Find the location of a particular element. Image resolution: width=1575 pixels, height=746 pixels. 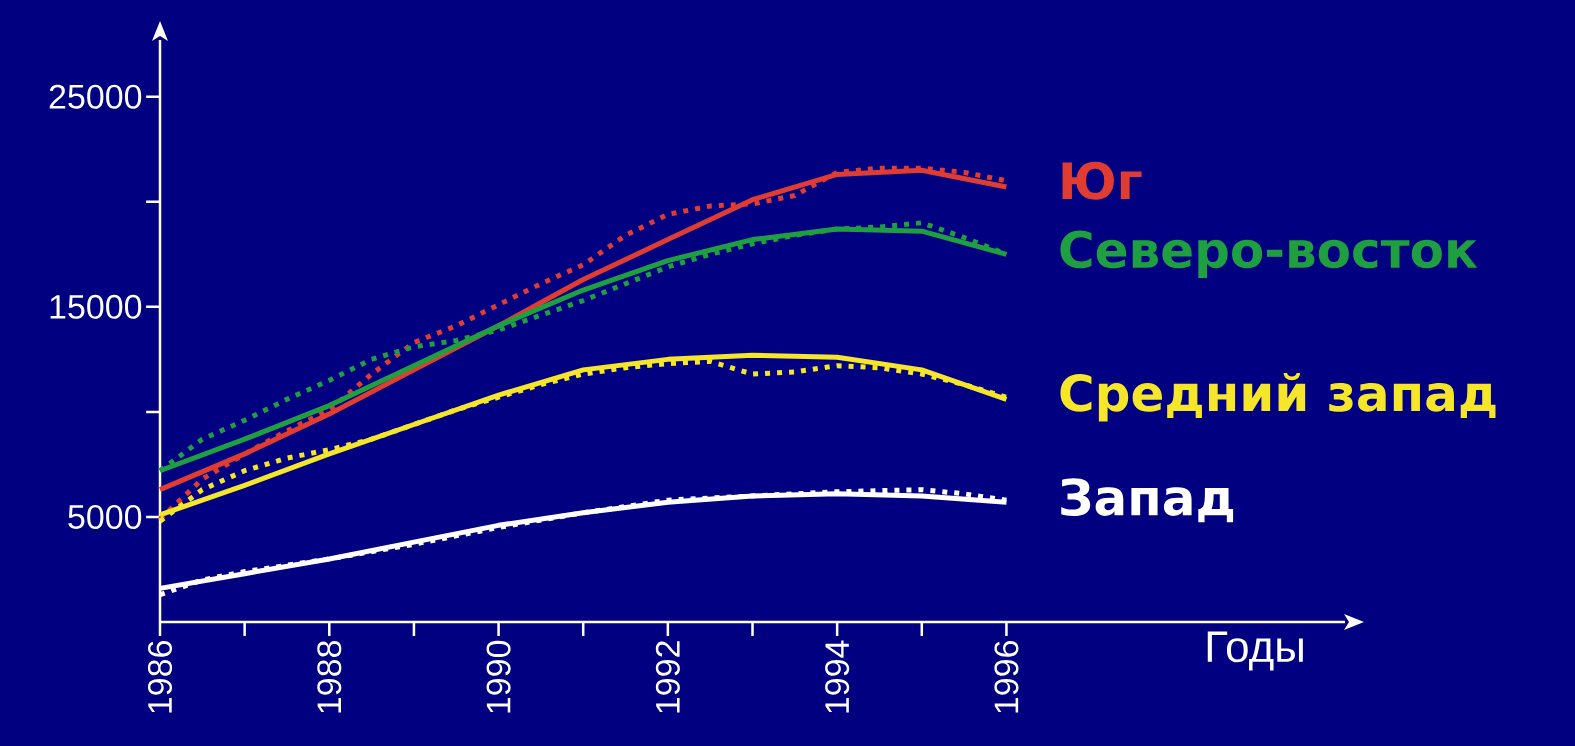

series-label: Средний запад is located at coordinates (1278, 397).